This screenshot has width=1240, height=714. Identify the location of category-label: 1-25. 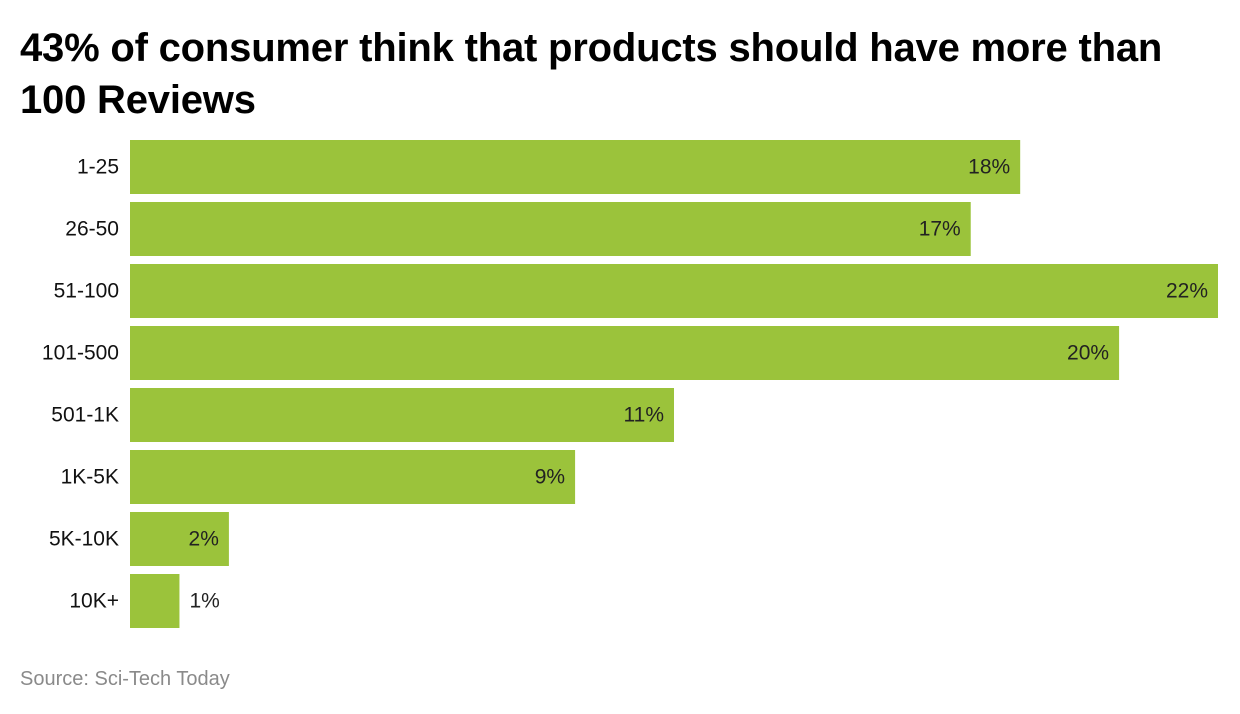
(98, 167).